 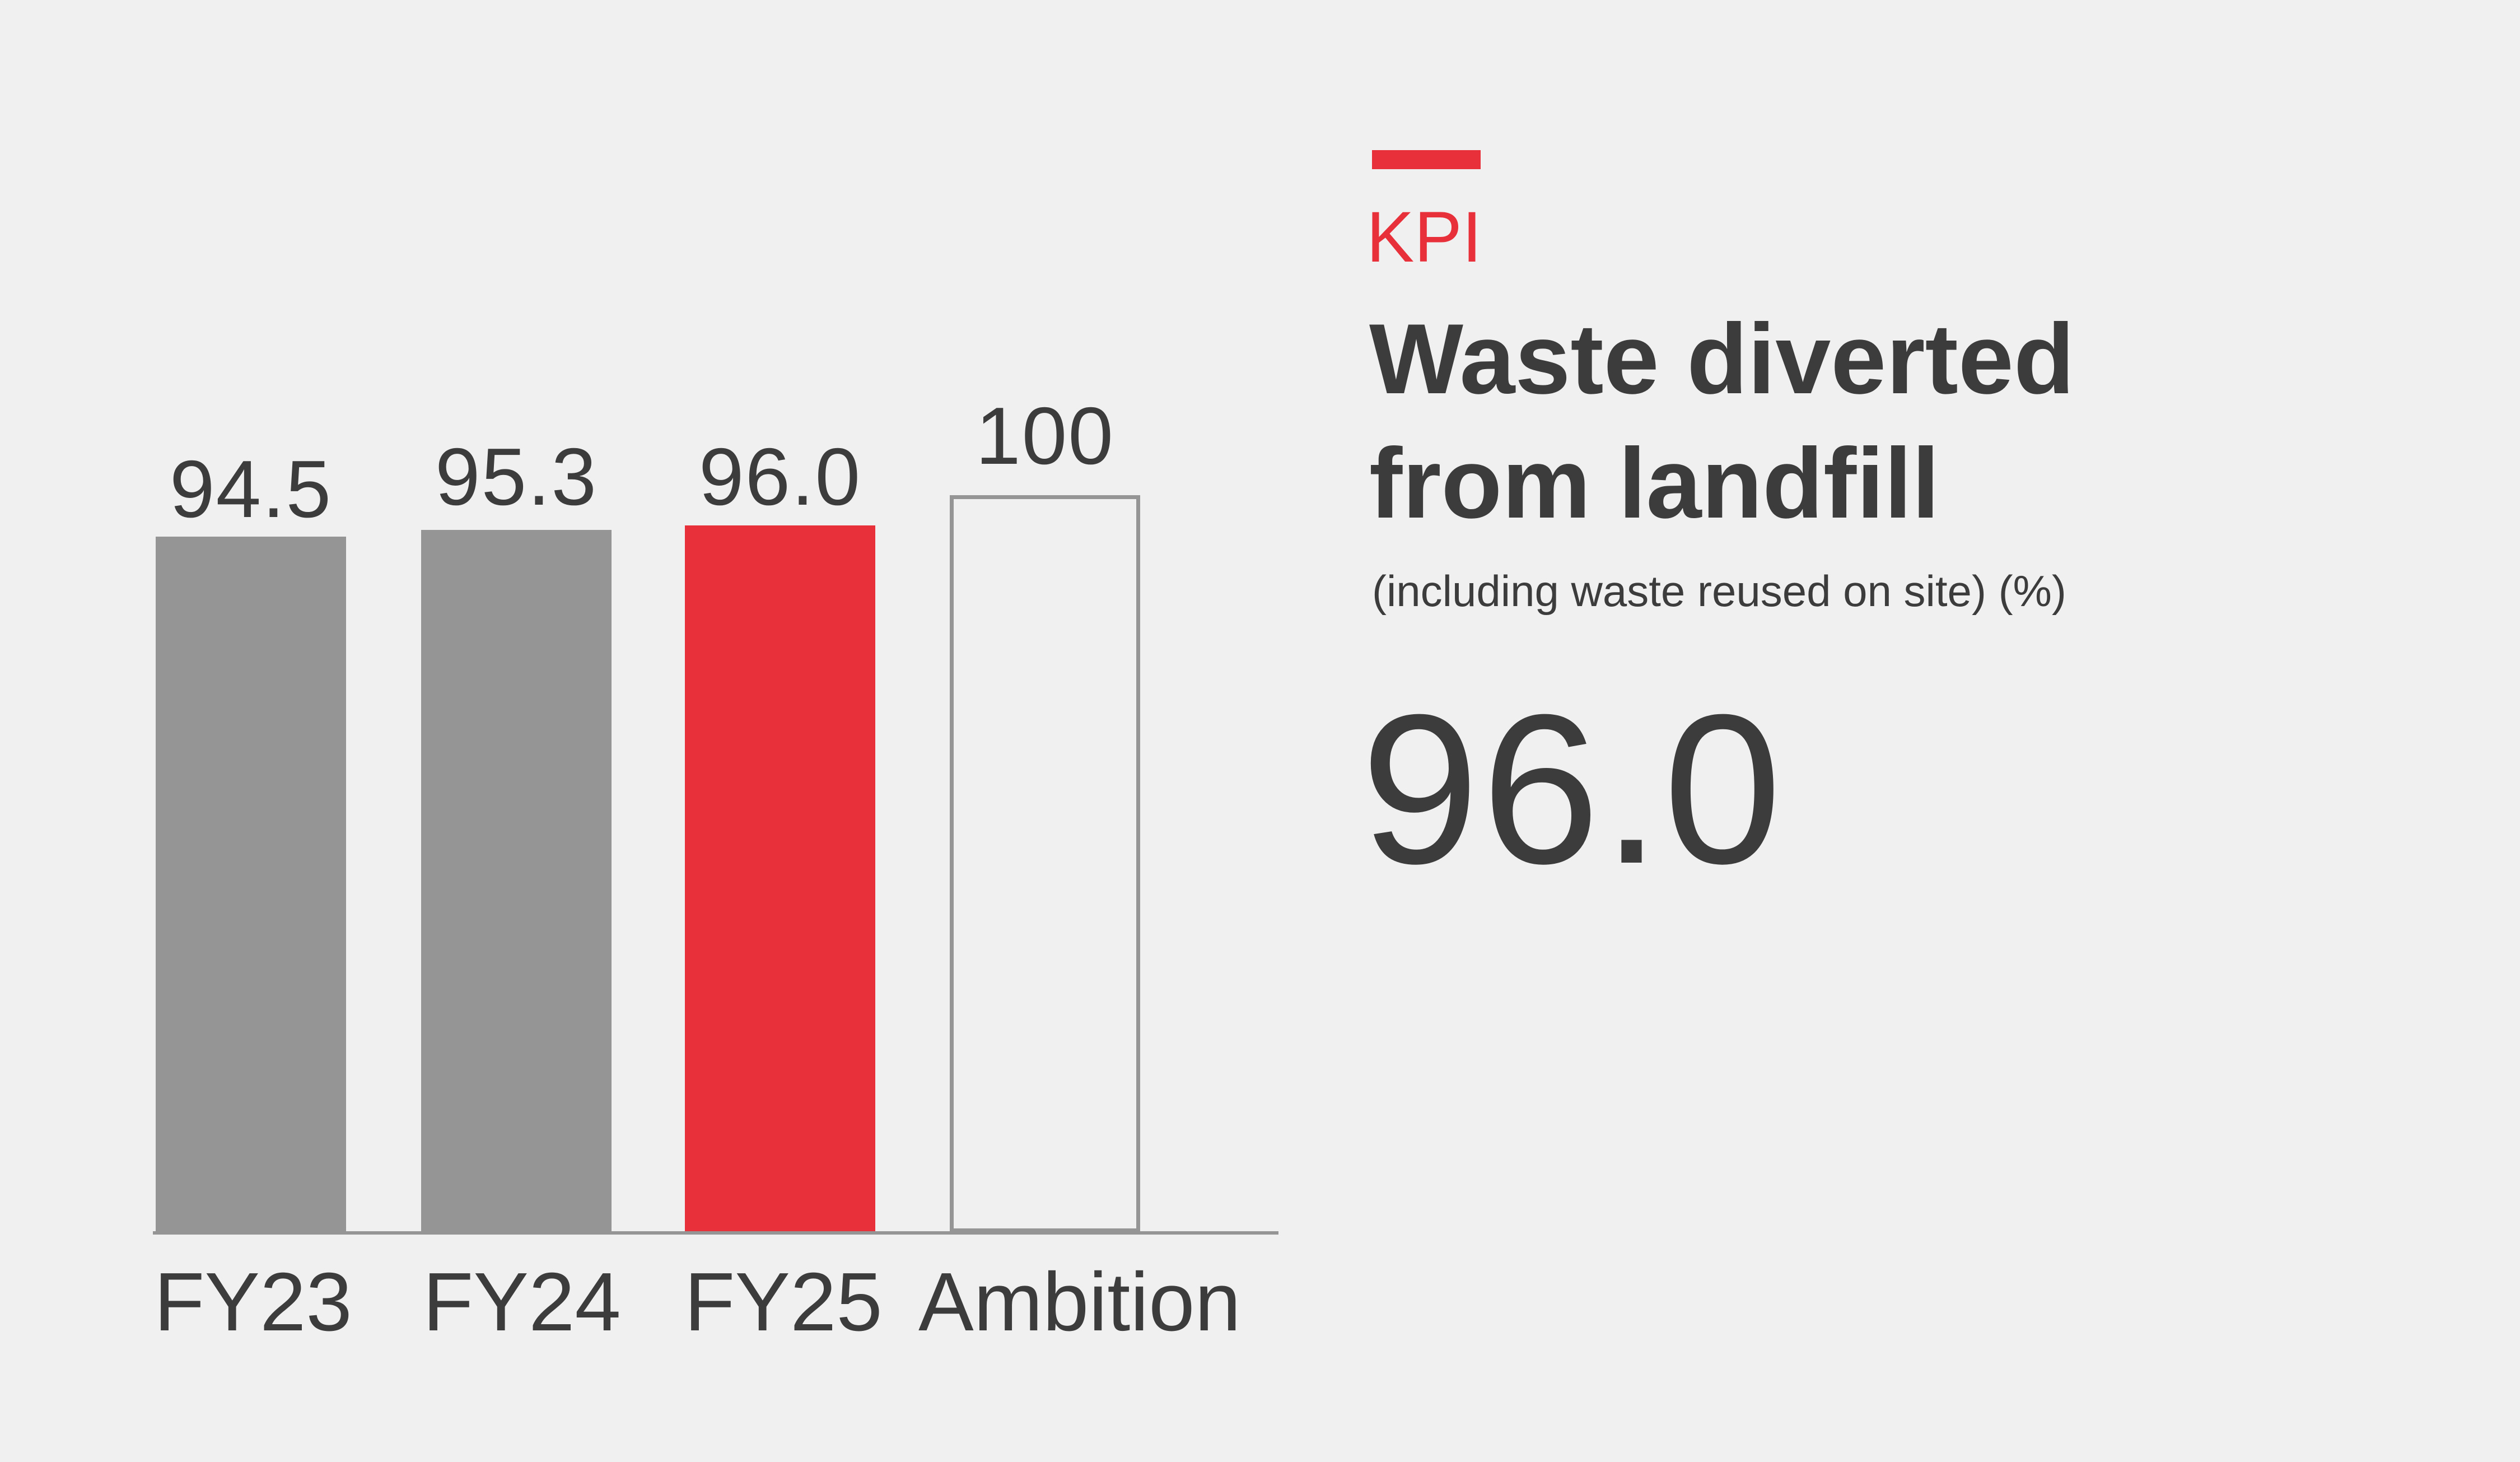 I want to click on kpi-accent-bar, so click(x=1427, y=159).